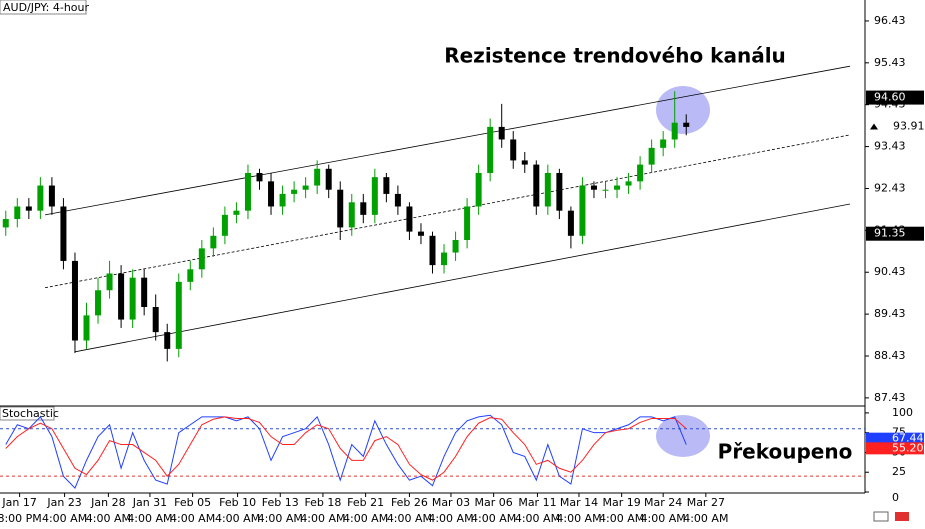 This screenshot has width=925, height=529. I want to click on value-marker-label: 67.44, so click(908, 438).